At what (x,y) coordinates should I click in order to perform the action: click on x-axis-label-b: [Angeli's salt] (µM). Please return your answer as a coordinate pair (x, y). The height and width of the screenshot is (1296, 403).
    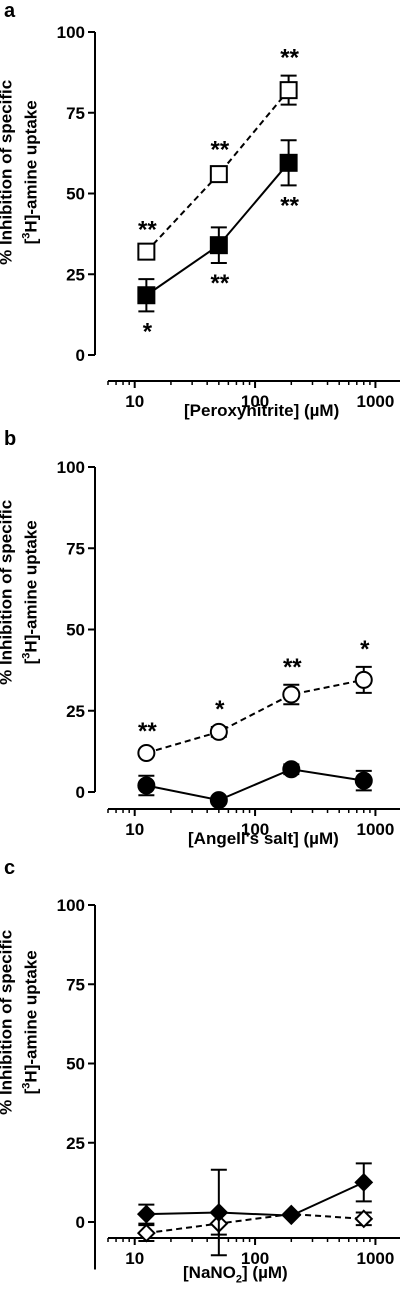
    Looking at the image, I should click on (263, 838).